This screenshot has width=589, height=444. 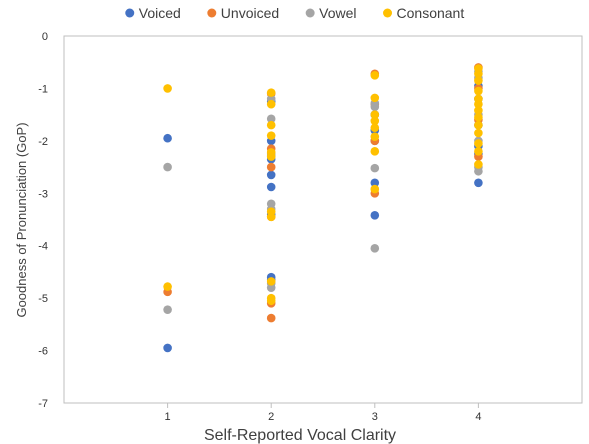 I want to click on legend-item-consonant: Consonant, so click(x=423, y=13).